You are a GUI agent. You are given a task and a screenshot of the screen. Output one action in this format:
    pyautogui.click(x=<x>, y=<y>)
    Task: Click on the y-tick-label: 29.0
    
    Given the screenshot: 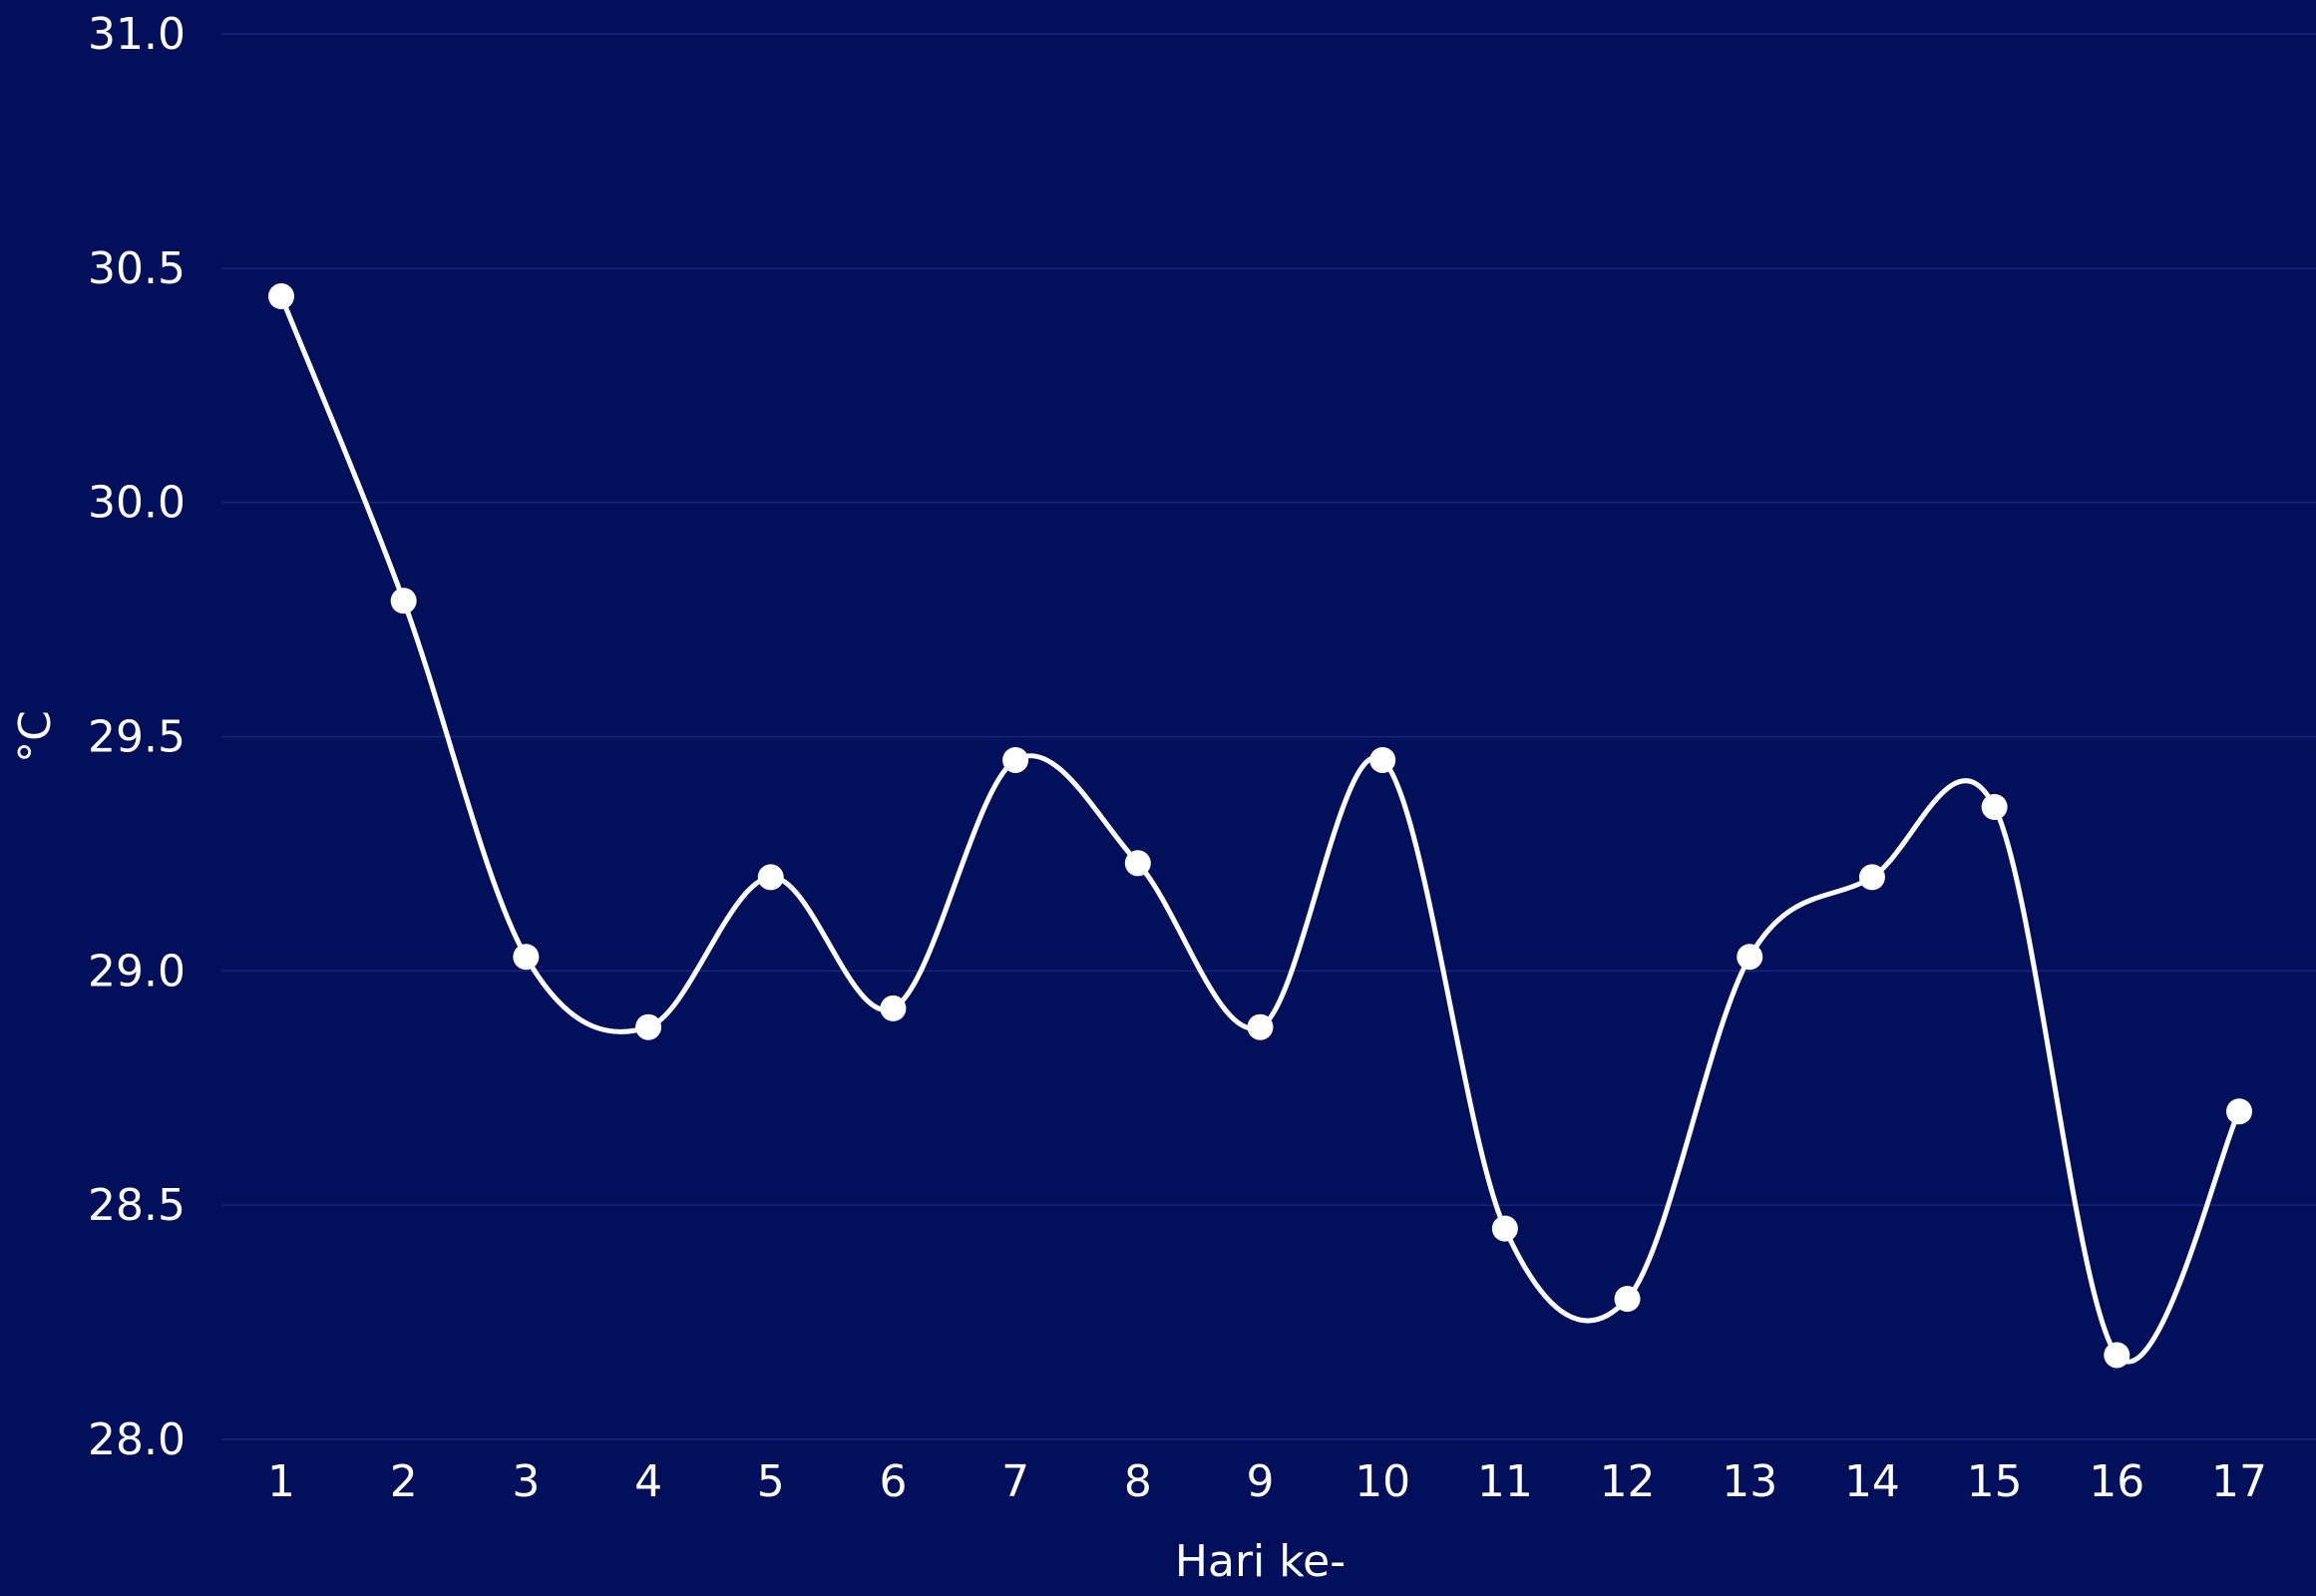 What is the action you would take?
    pyautogui.click(x=137, y=971)
    